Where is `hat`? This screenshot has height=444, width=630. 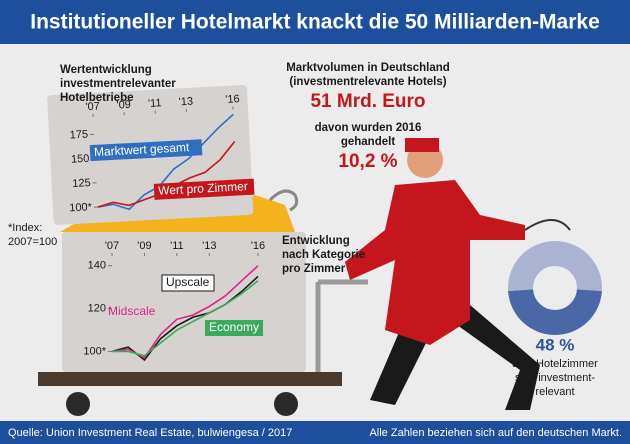
hat is located at coordinates (422, 145).